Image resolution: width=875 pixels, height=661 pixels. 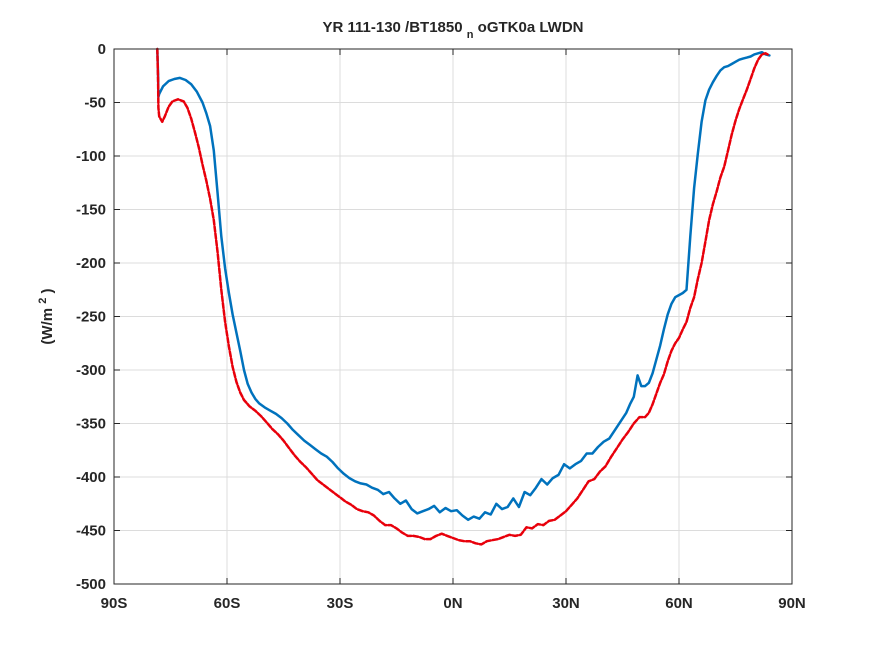 I want to click on chart-title: YR 111-130 /BT1850 n oGTK0a LWDN, so click(x=452, y=30).